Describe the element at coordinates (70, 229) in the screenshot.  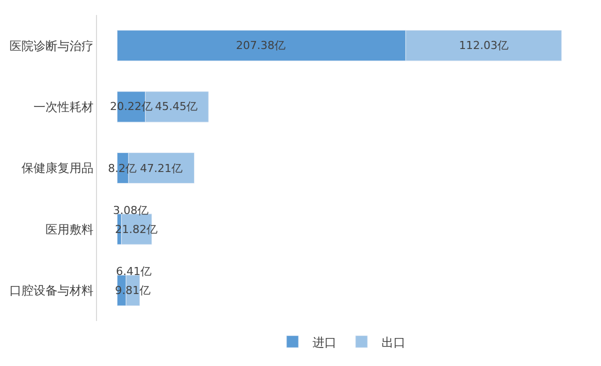
I see `y-tick-label: 医用敷料` at that location.